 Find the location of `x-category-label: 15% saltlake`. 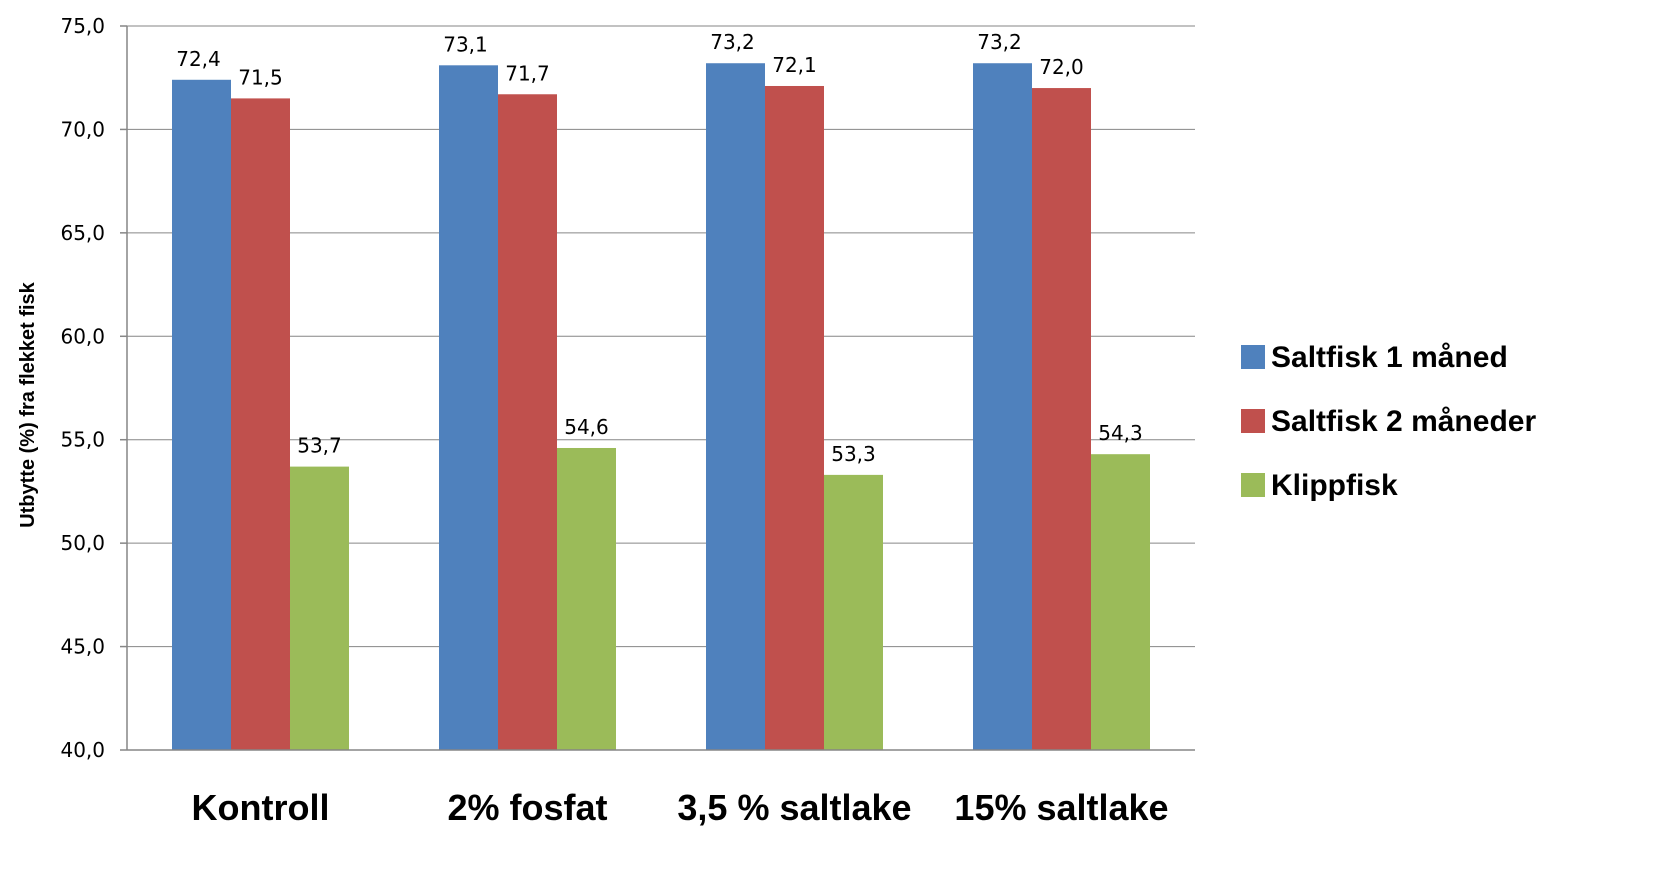

x-category-label: 15% saltlake is located at coordinates (1061, 807).